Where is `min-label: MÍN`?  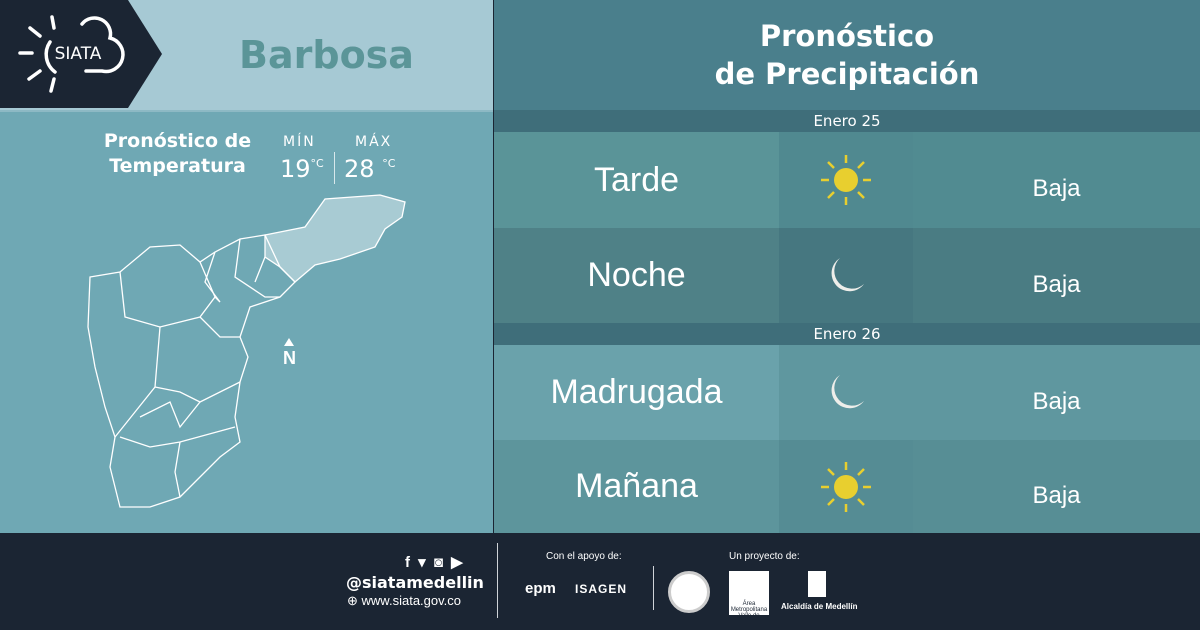 min-label: MÍN is located at coordinates (299, 142).